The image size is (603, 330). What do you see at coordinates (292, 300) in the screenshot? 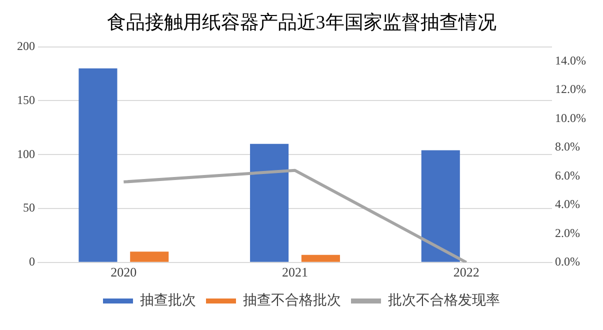
I see `legend-label: 抽查不合格批次` at bounding box center [292, 300].